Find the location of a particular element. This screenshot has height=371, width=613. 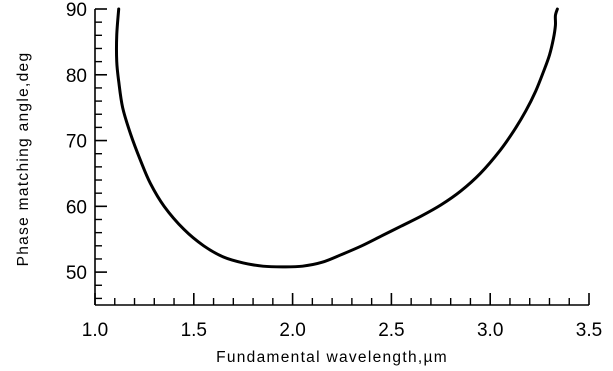

x-tick-label: 1.0 is located at coordinates (95, 330).